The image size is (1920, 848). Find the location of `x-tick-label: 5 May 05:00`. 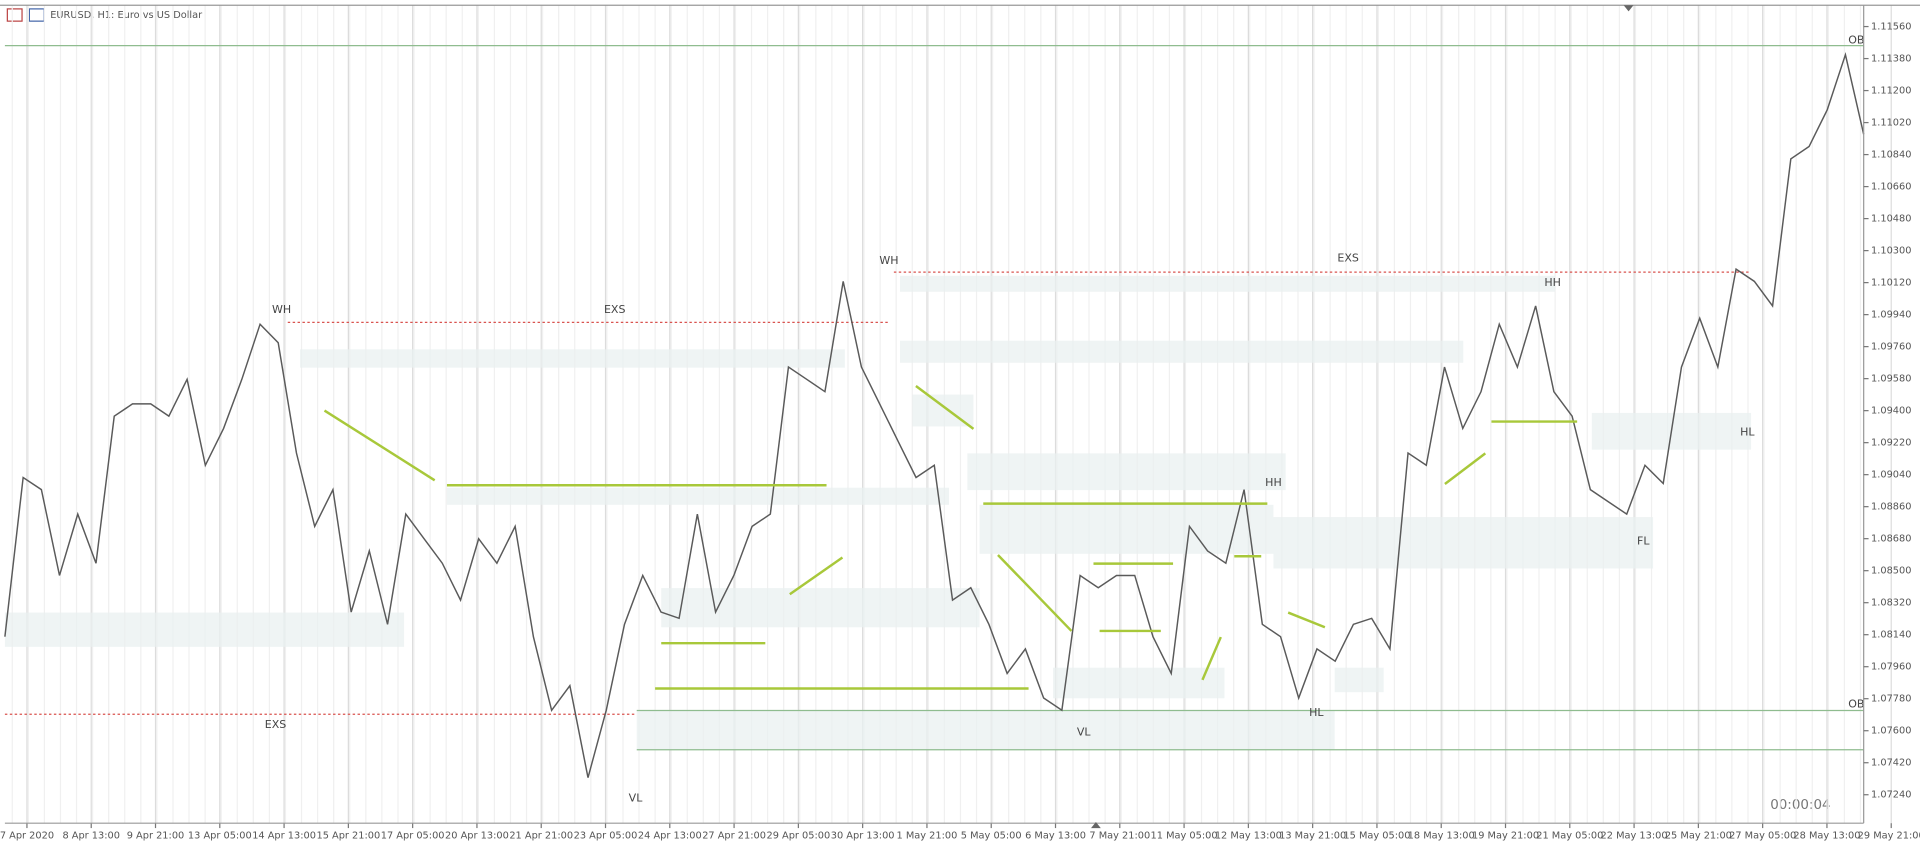

x-tick-label: 5 May 05:00 is located at coordinates (991, 835).